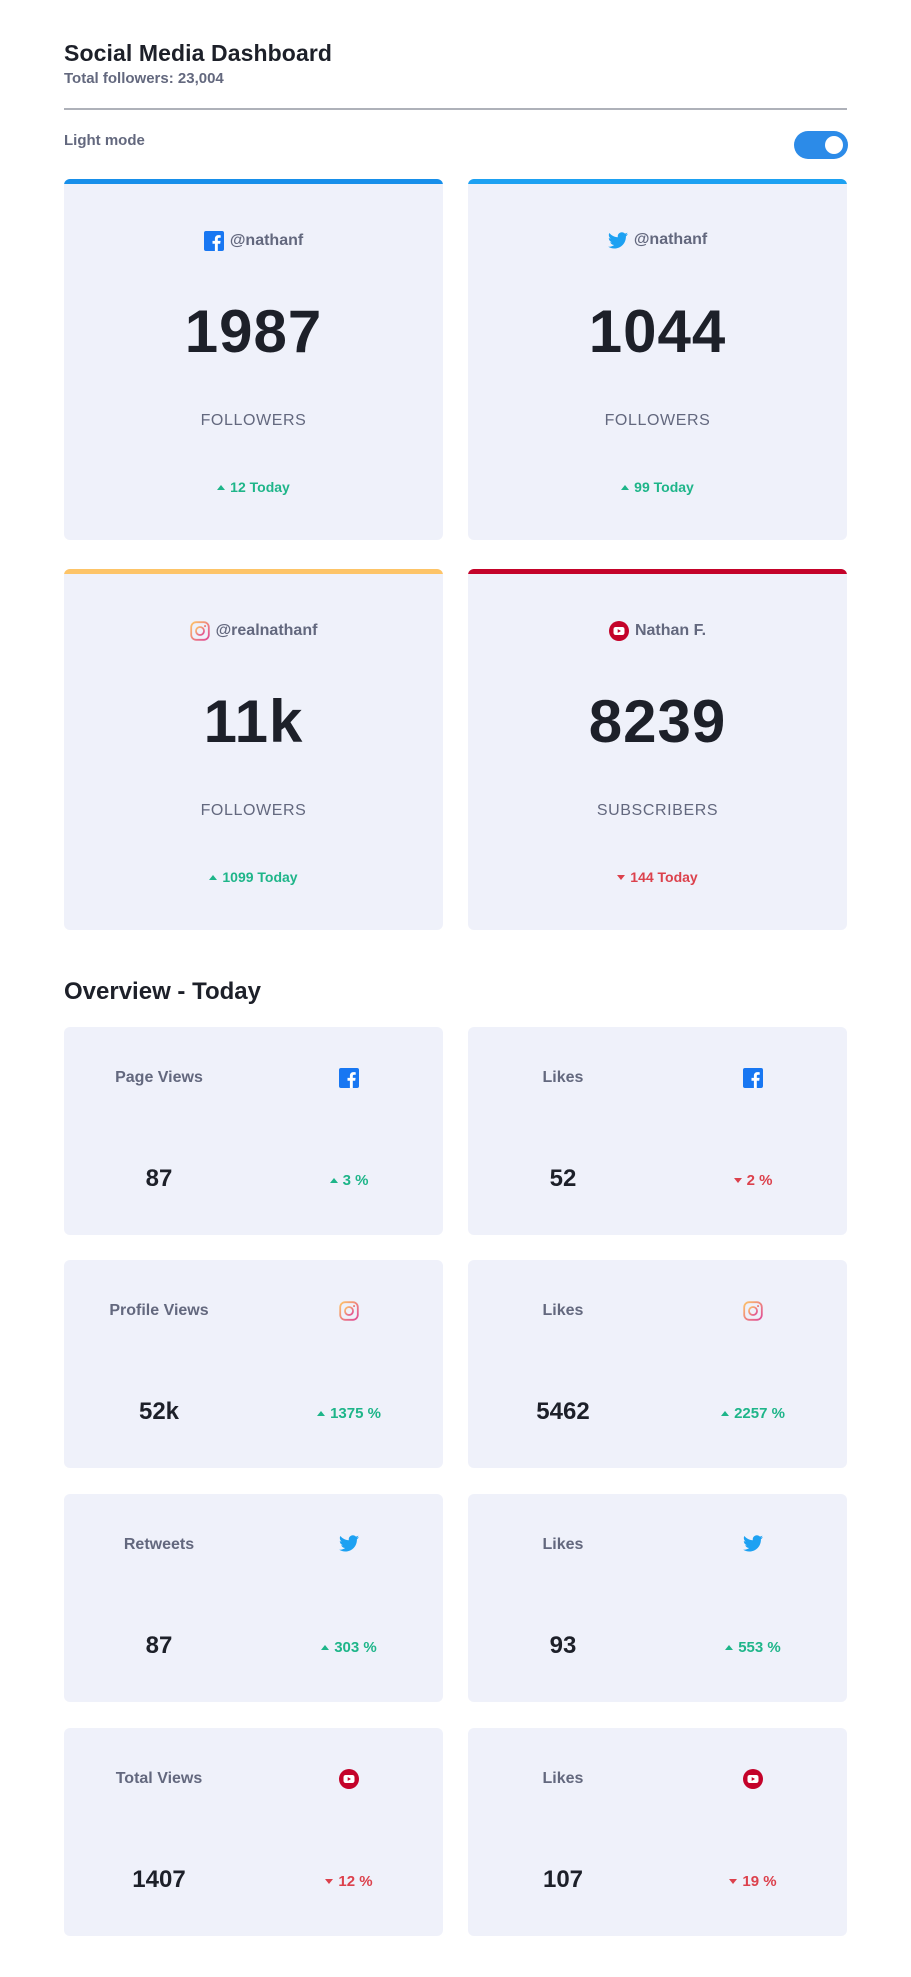 The height and width of the screenshot is (1977, 911). I want to click on overview-change: 2 %, so click(759, 1180).